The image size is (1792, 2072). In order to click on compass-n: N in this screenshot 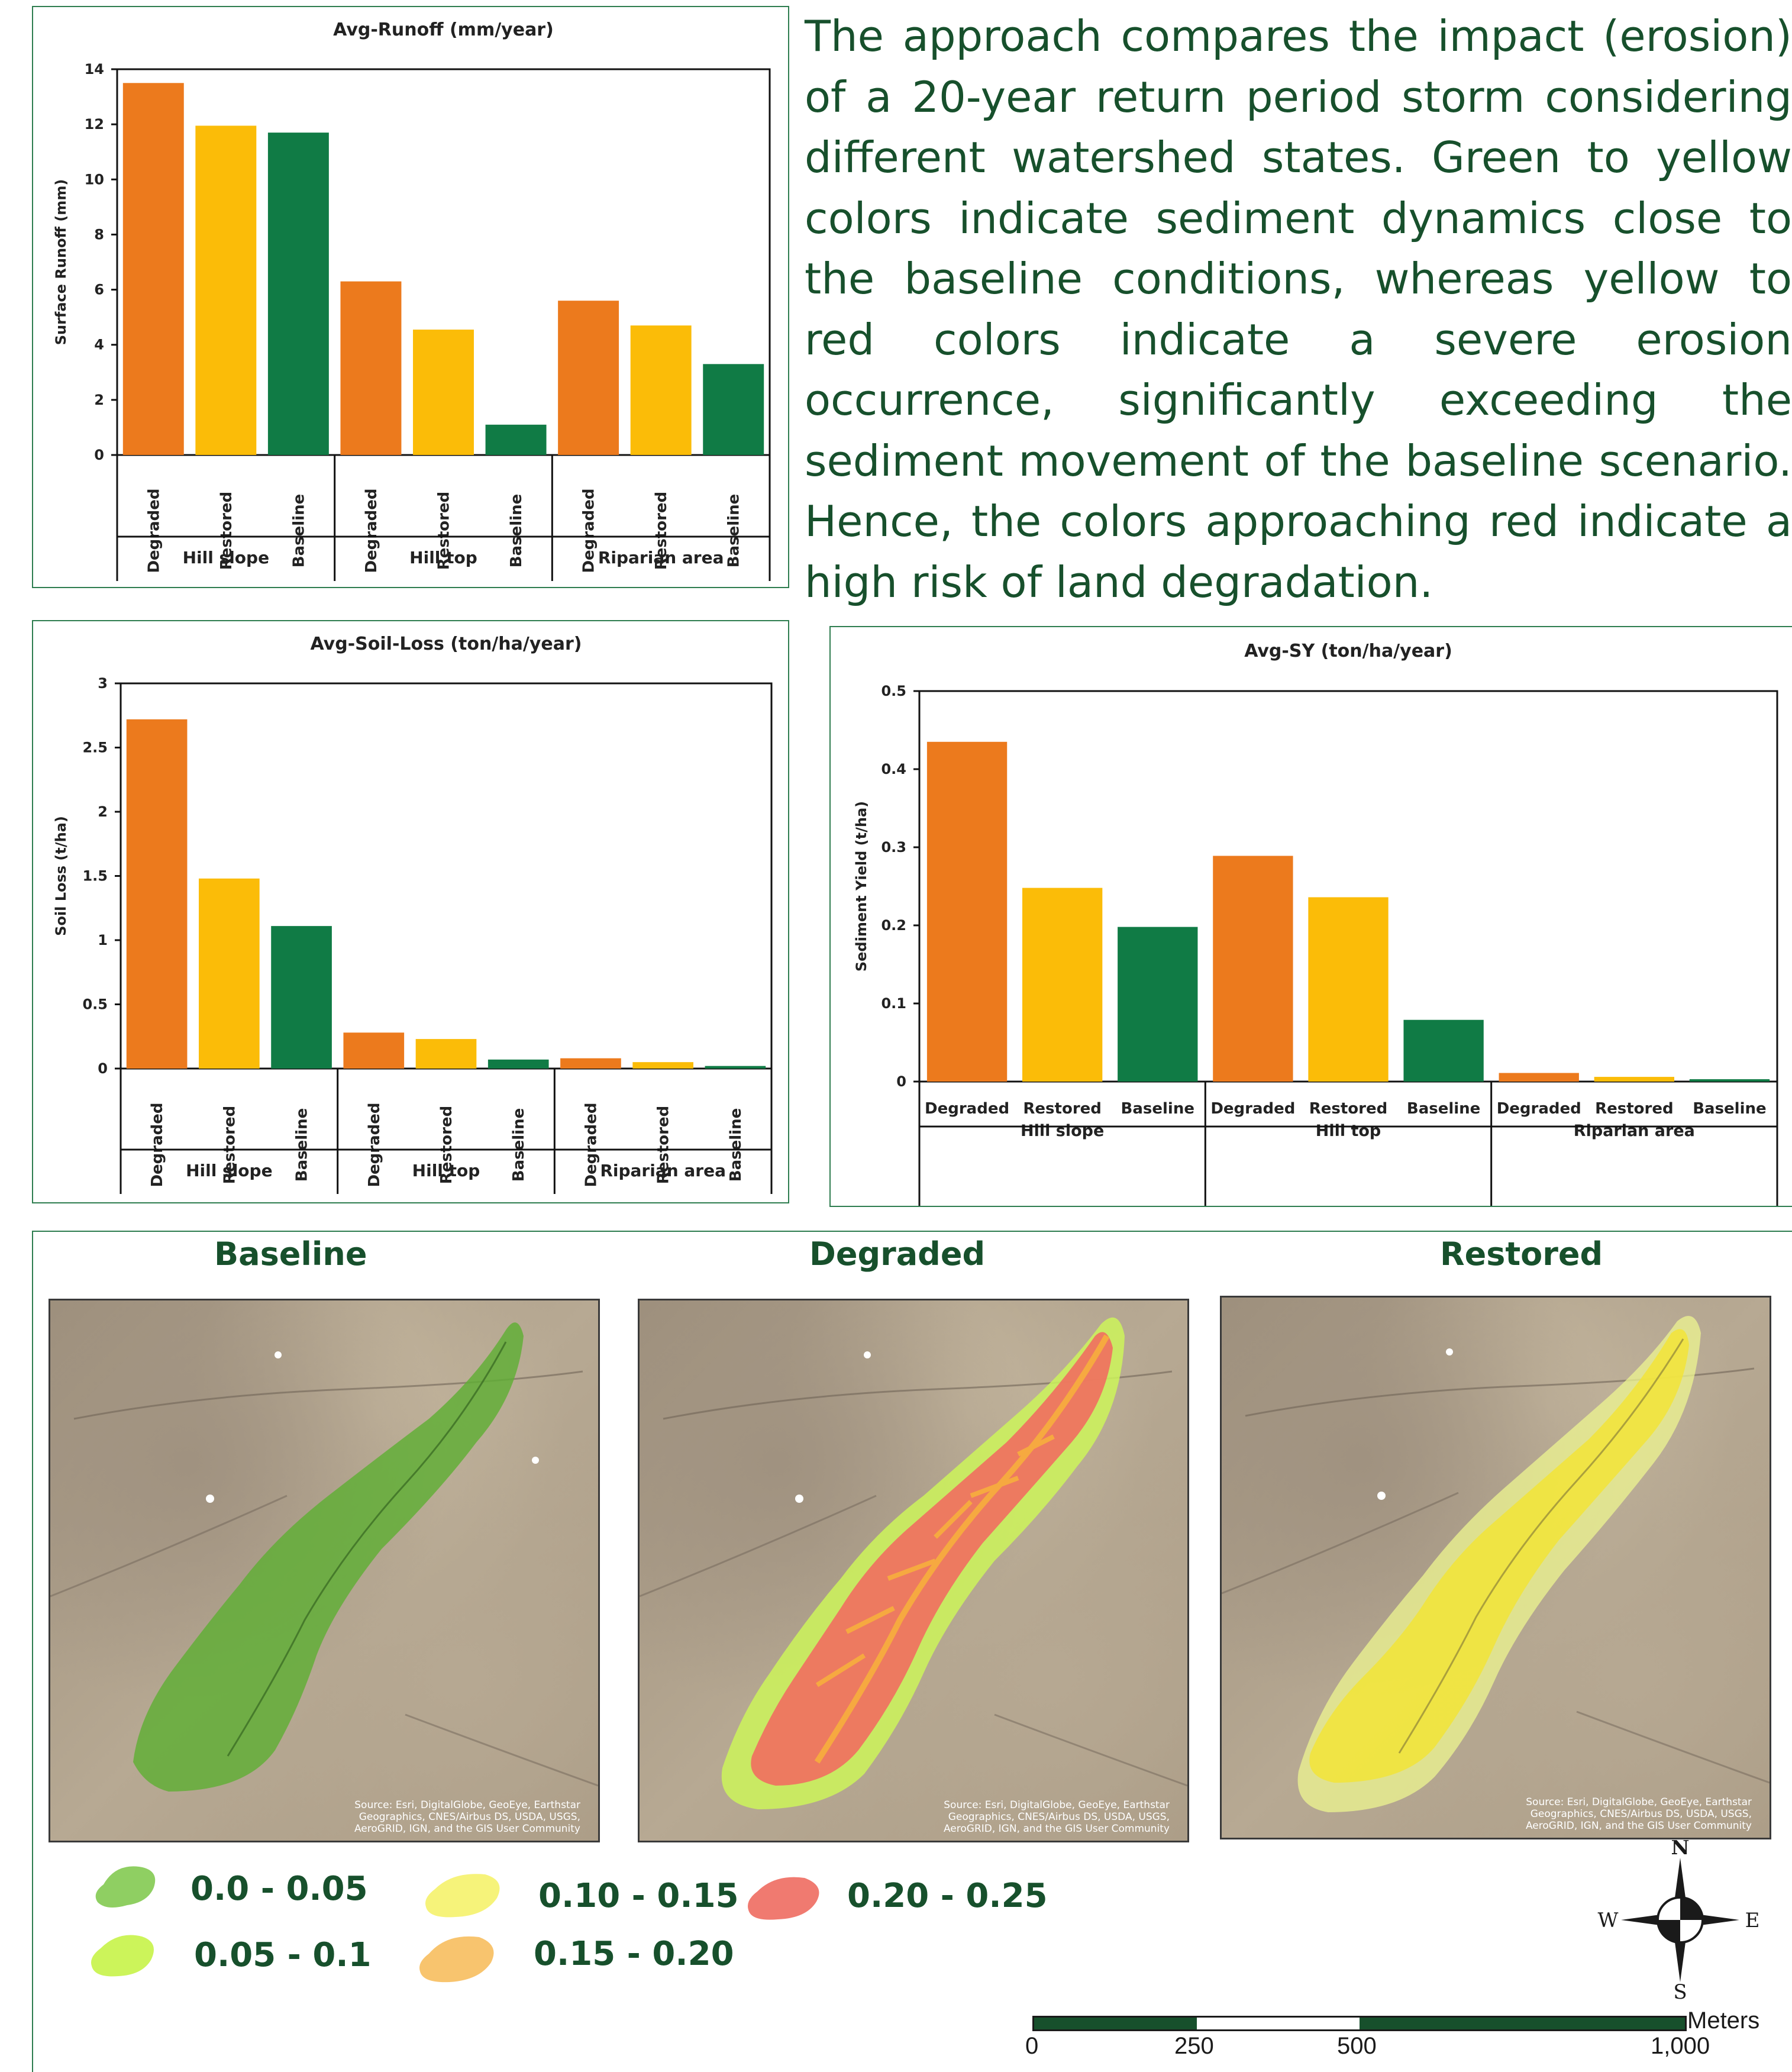, I will do `click(1680, 1850)`.